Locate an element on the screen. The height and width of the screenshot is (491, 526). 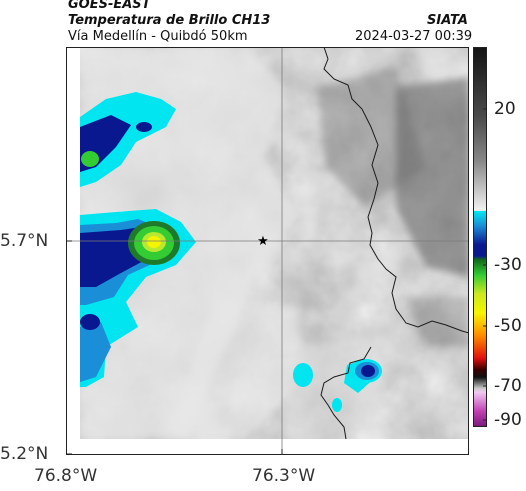
colorbar-ticks is located at coordinates (485, 264).